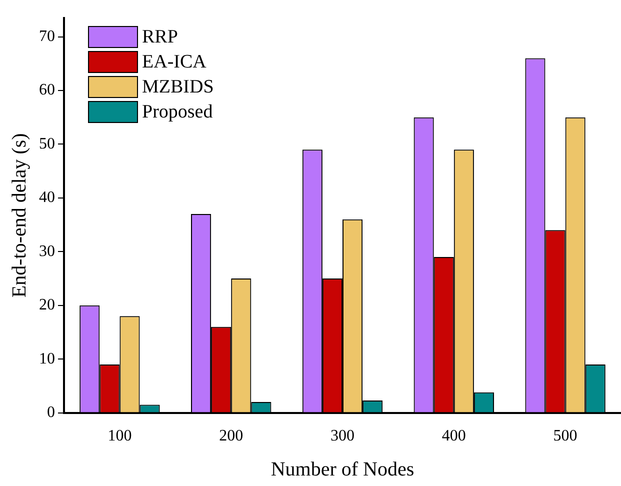 This screenshot has height=486, width=621. What do you see at coordinates (47, 90) in the screenshot?
I see `y-tick-label: 60` at bounding box center [47, 90].